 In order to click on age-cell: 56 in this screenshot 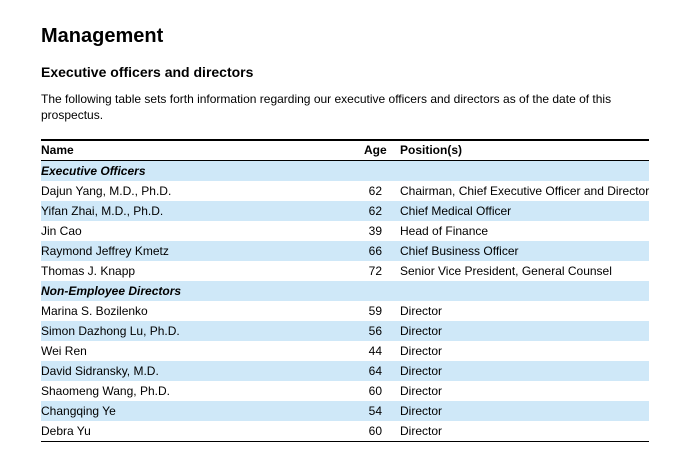, I will do `click(375, 331)`.